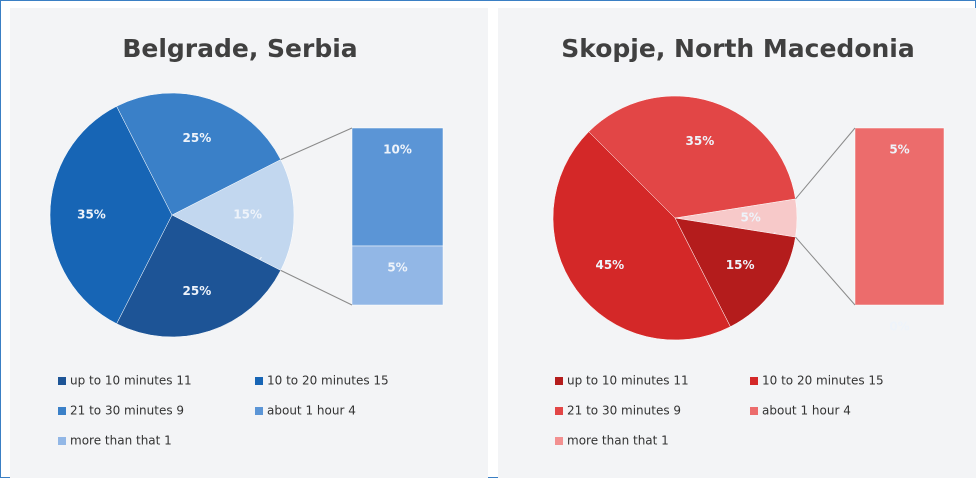 Image resolution: width=976 pixels, height=478 pixels. What do you see at coordinates (397, 150) in the screenshot?
I see `data-label: 10%` at bounding box center [397, 150].